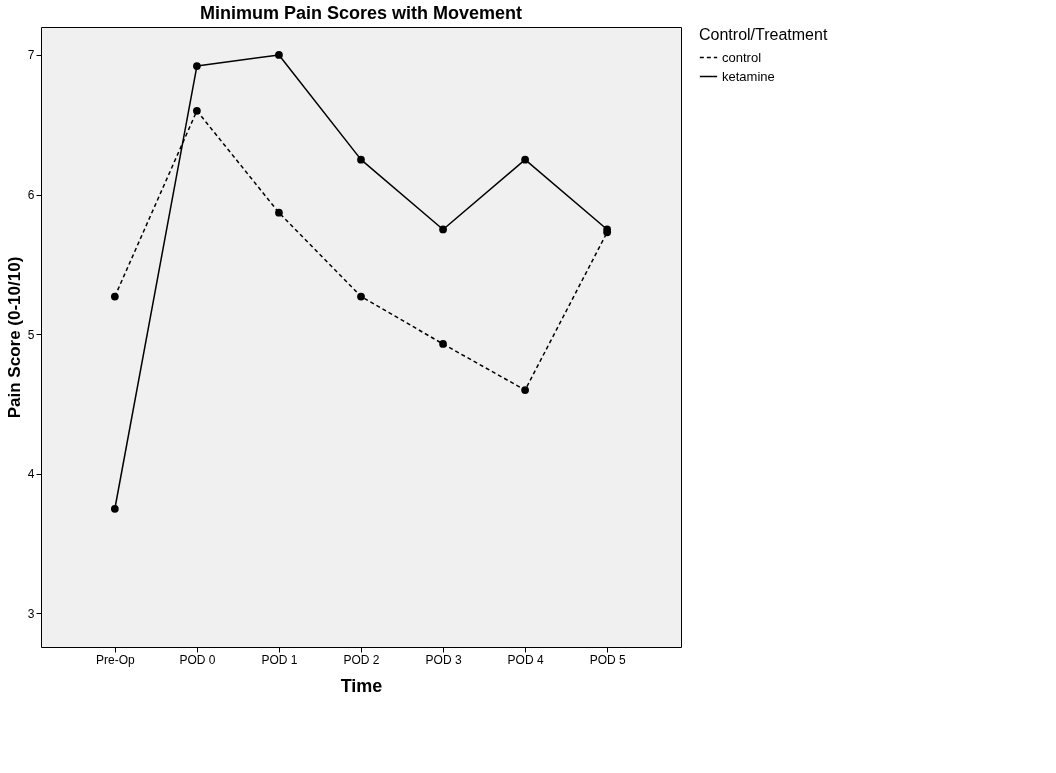  What do you see at coordinates (361, 659) in the screenshot?
I see `x-tick-label: POD 2` at bounding box center [361, 659].